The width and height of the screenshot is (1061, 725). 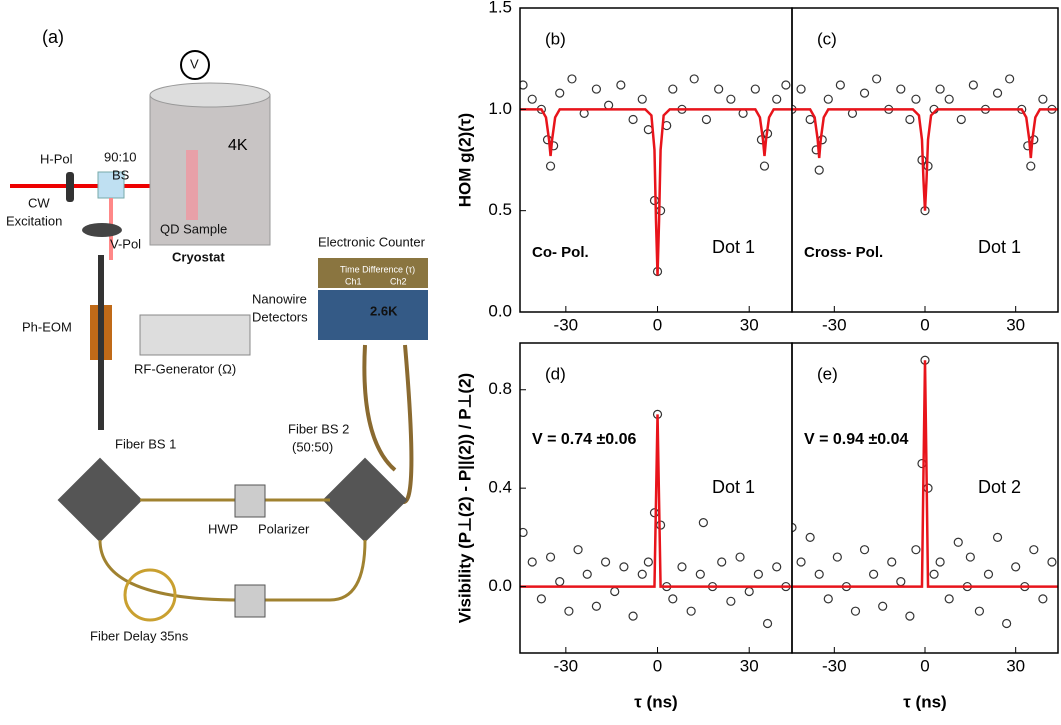 What do you see at coordinates (464, 498) in the screenshot?
I see `y-axis-label: Visibility (P⊥(2) - P||(2)) / P⊥(2)` at bounding box center [464, 498].